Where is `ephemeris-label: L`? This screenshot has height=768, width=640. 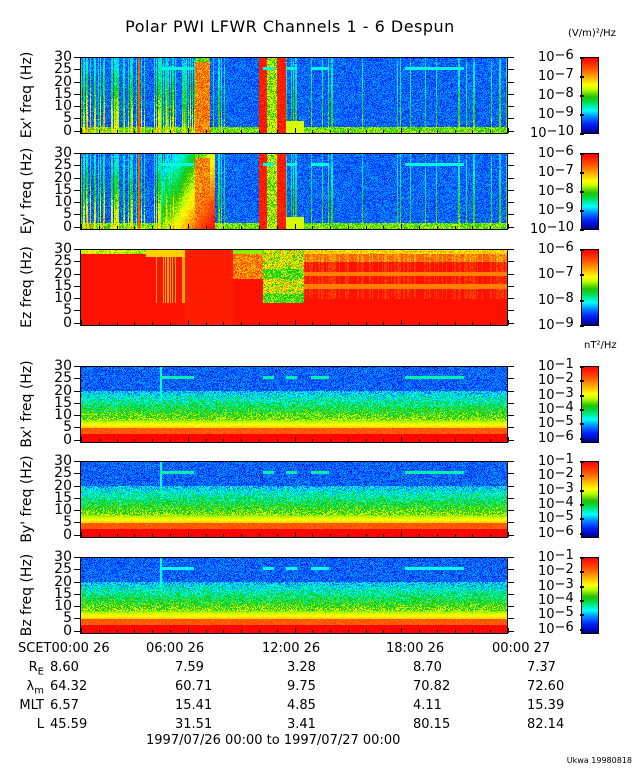
ephemeris-label: L is located at coordinates (40, 724).